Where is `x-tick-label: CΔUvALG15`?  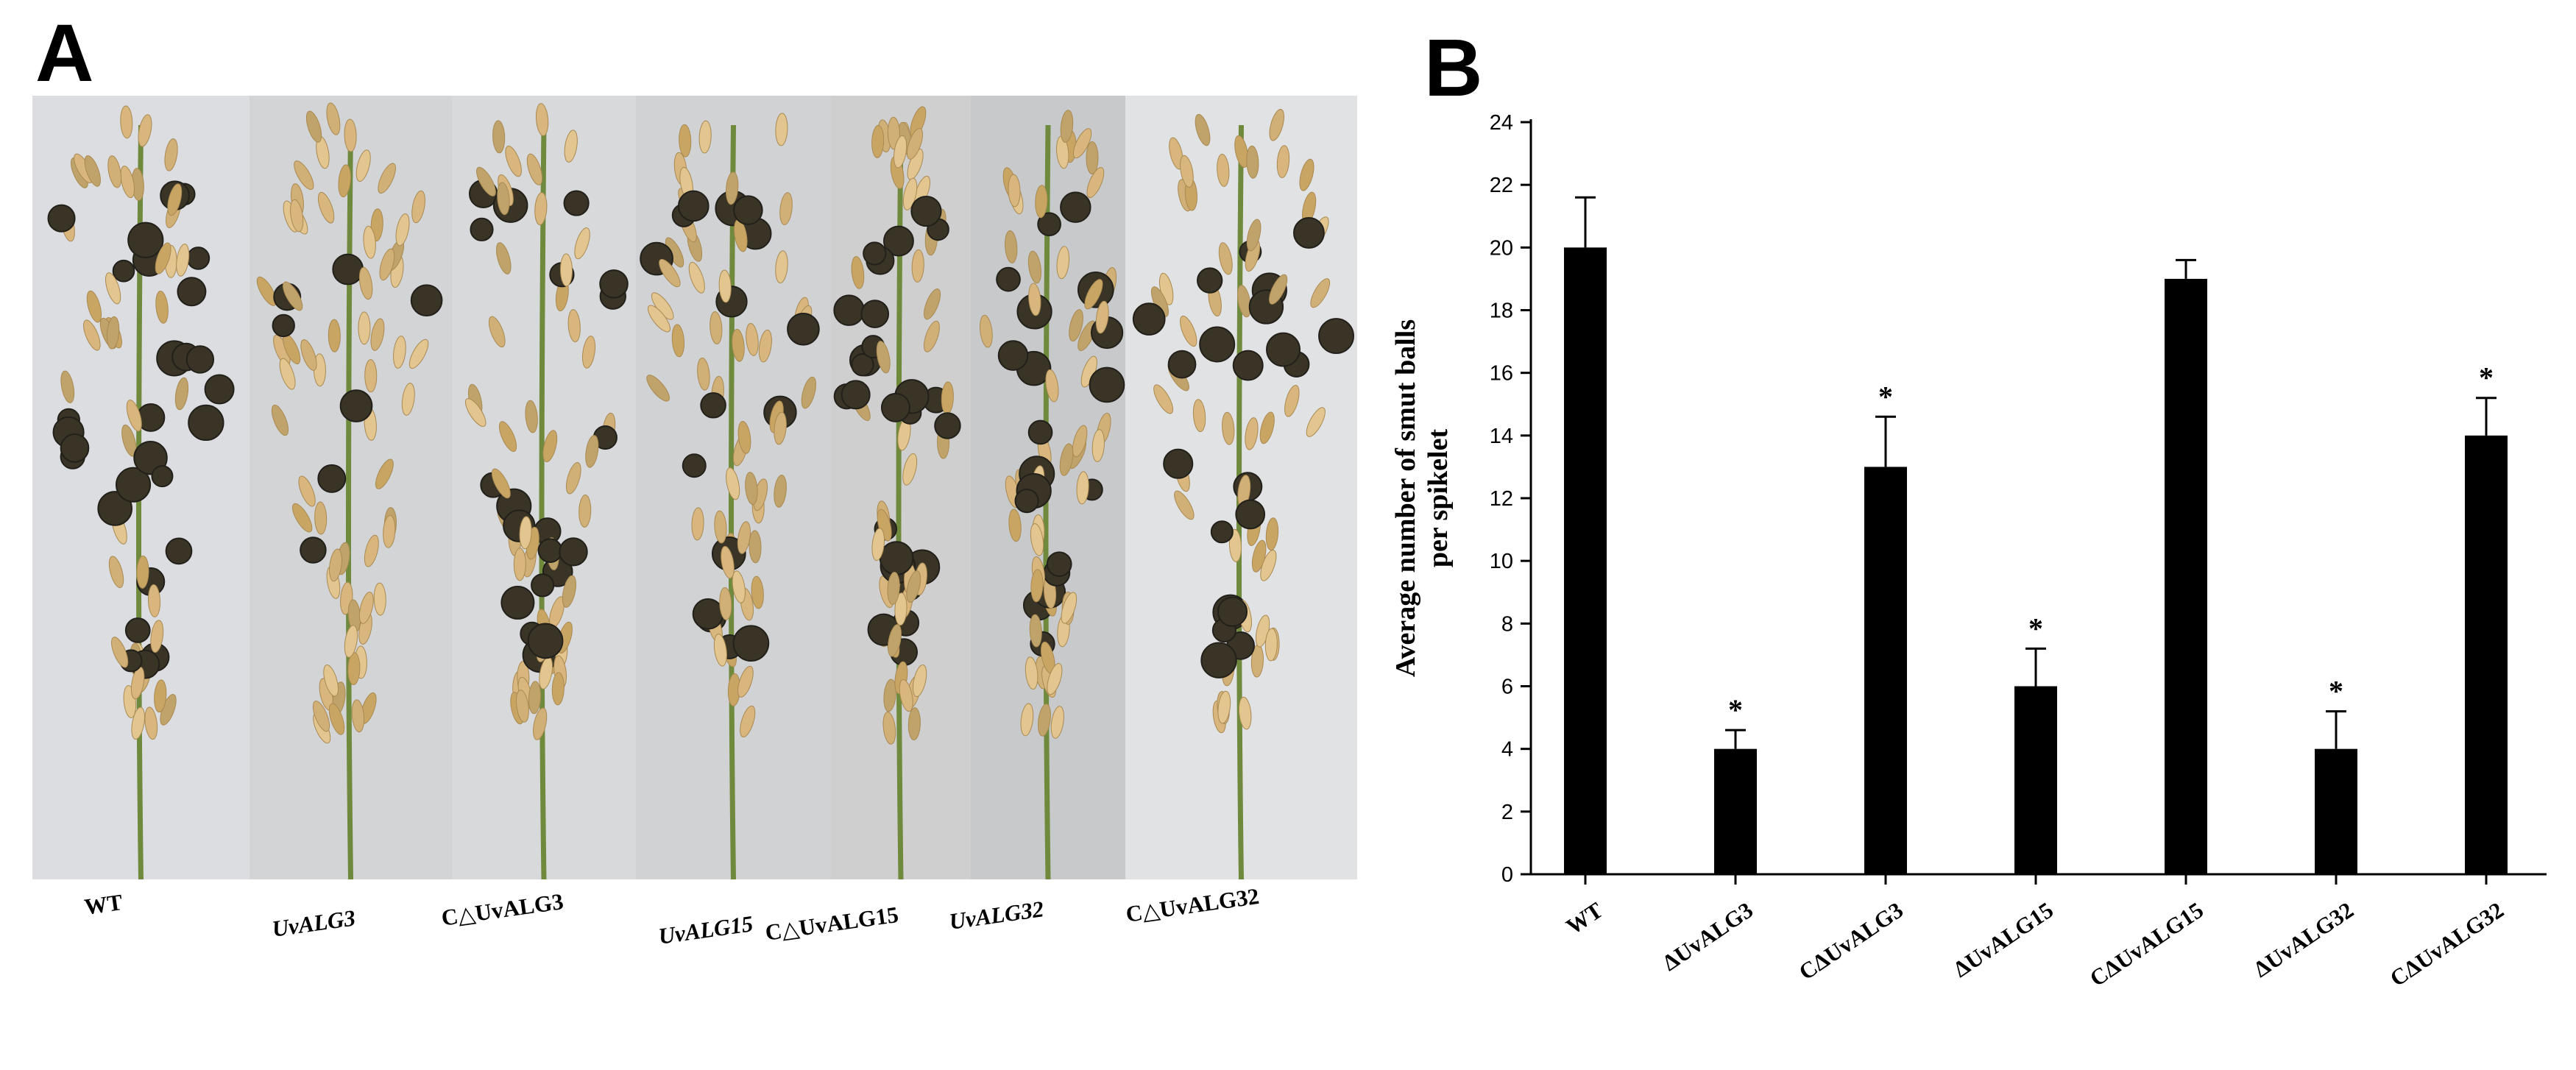
x-tick-label: CΔUvALG15 is located at coordinates (2146, 944).